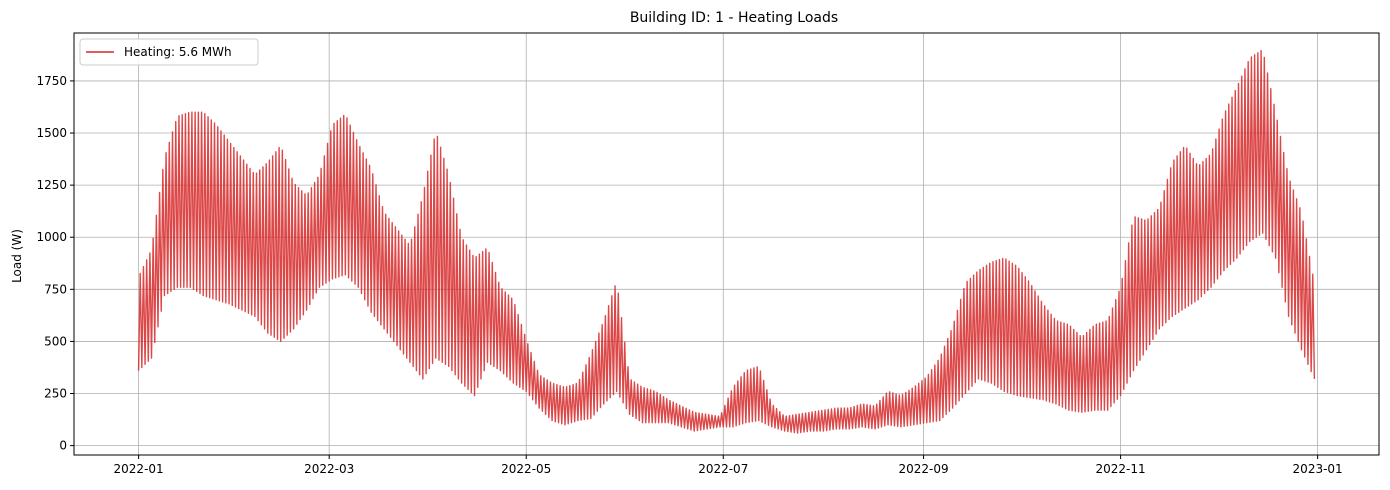 Image resolution: width=1390 pixels, height=490 pixels. What do you see at coordinates (139, 469) in the screenshot?
I see `x-tick-label: 2022-01` at bounding box center [139, 469].